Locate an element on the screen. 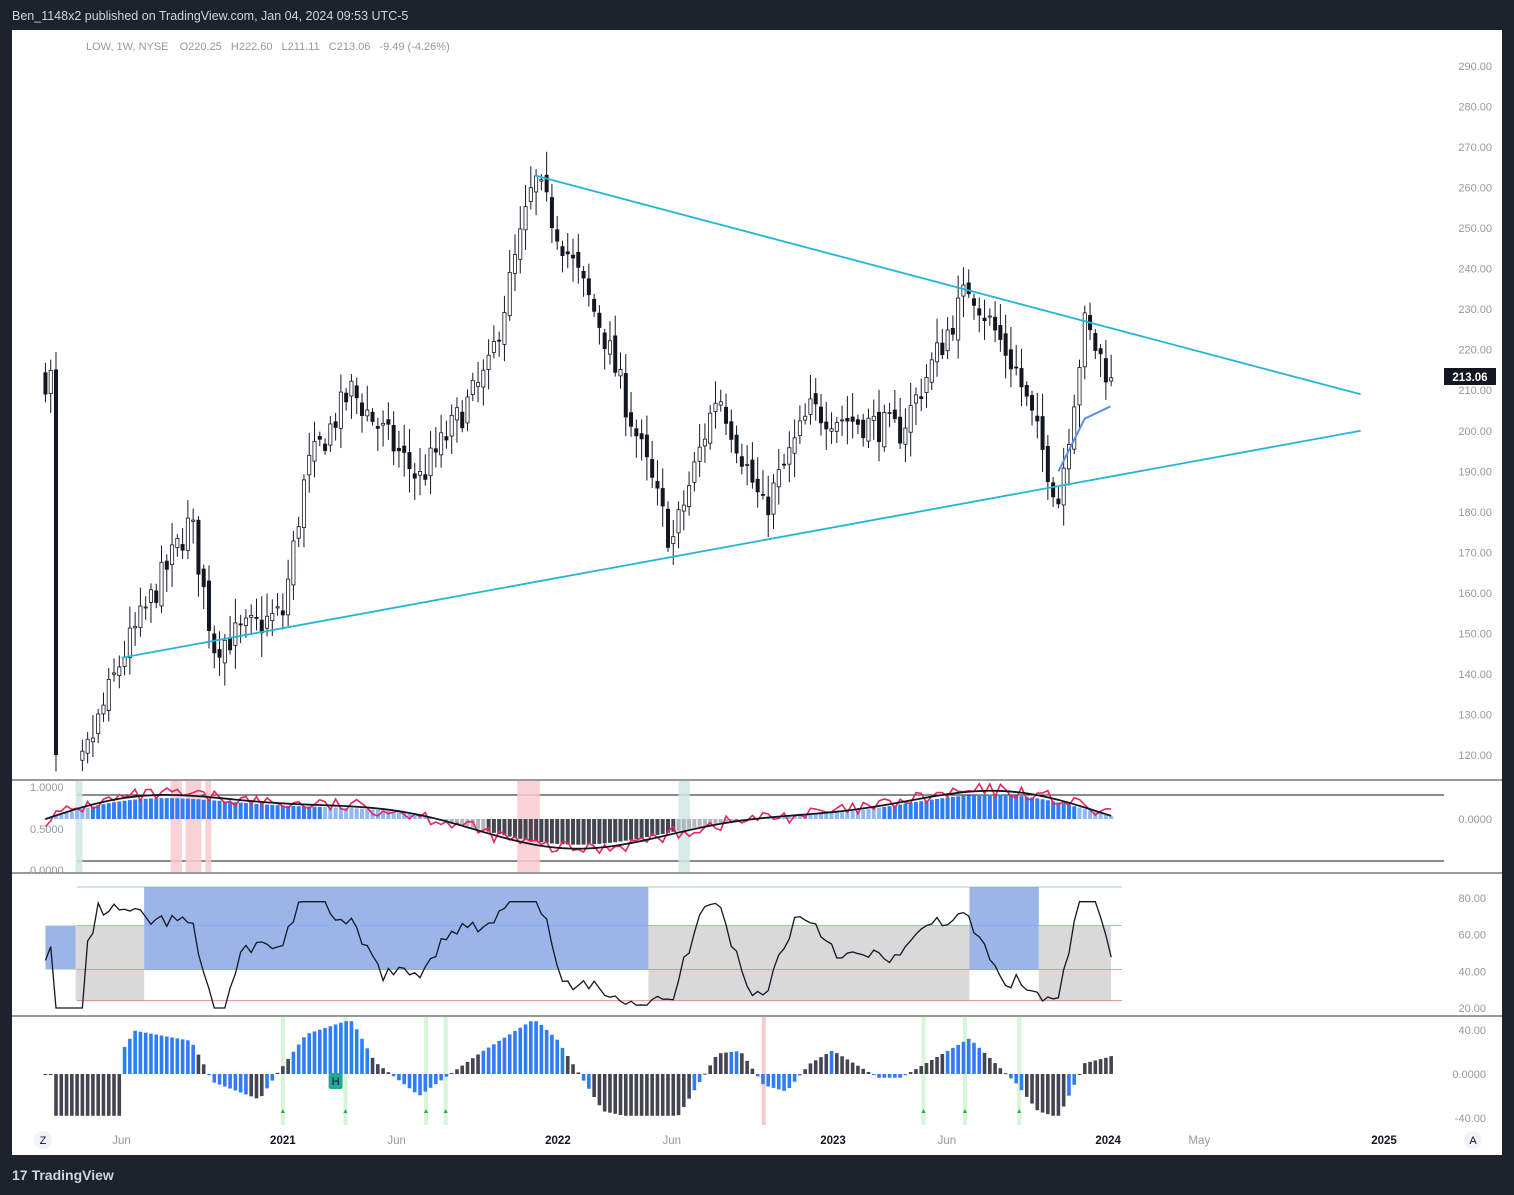  panel1-left-tick: 1.0000 is located at coordinates (47, 788).